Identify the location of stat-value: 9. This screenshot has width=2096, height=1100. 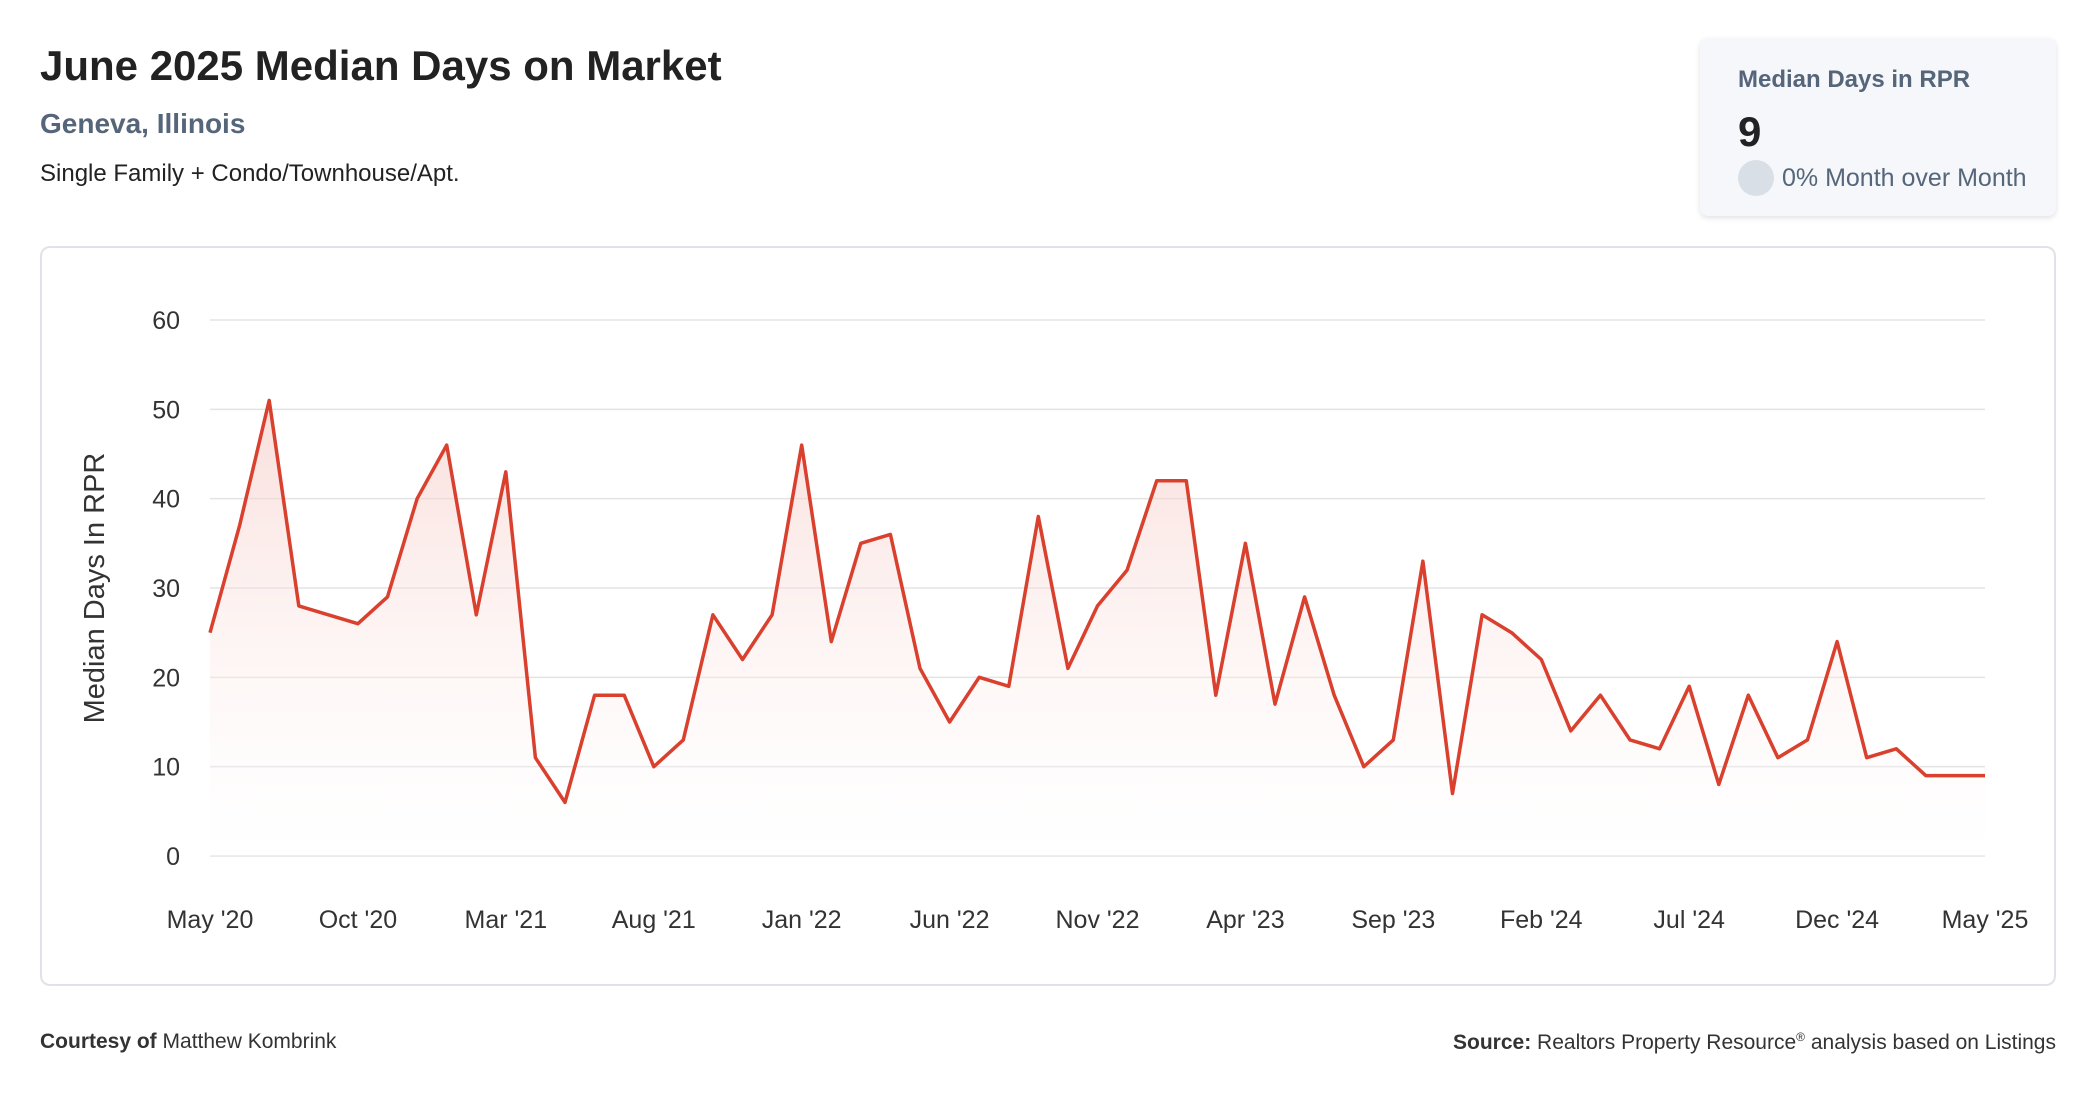
(1750, 131).